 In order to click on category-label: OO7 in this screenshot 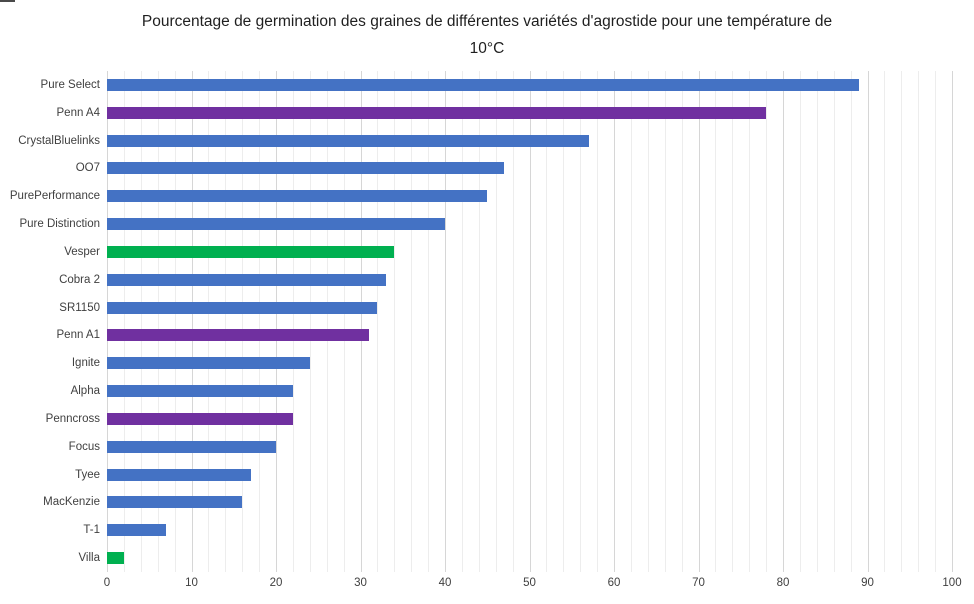, I will do `click(87, 168)`.